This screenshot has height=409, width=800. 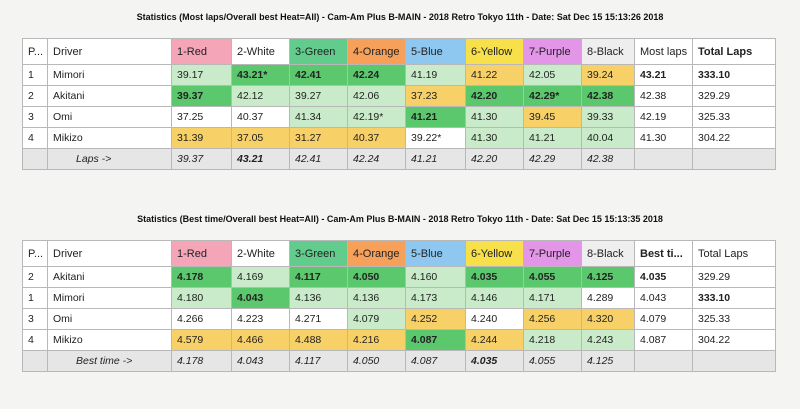 I want to click on lap-cell: 39.22*, so click(x=435, y=138).